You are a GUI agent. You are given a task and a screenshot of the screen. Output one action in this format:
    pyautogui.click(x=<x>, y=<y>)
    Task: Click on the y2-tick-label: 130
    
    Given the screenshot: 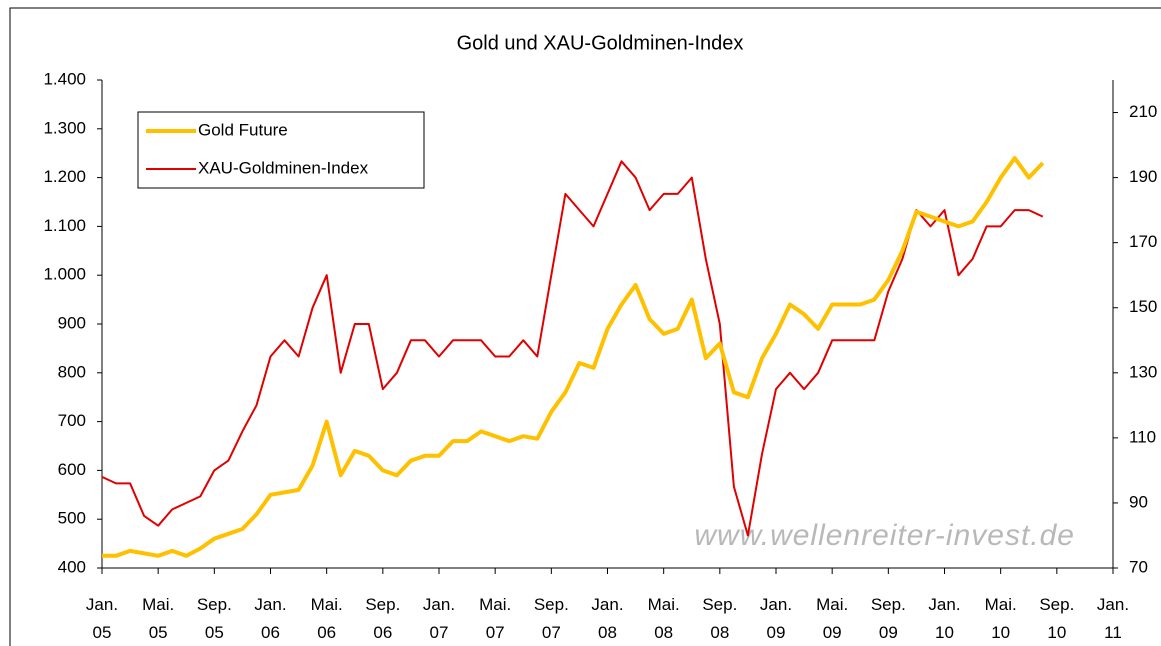 What is the action you would take?
    pyautogui.click(x=1143, y=371)
    